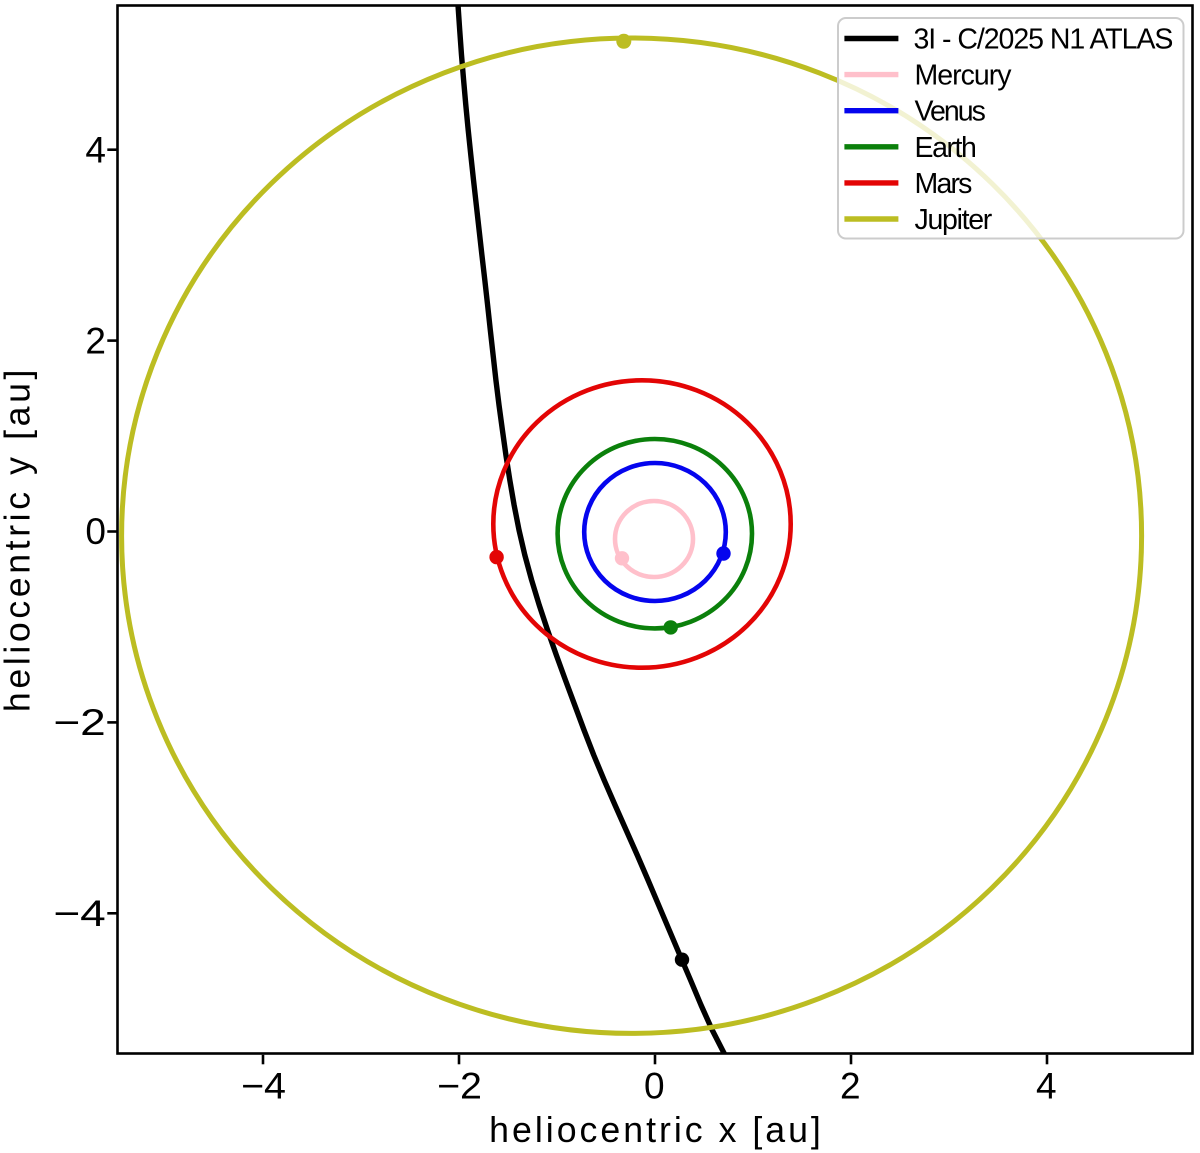 The width and height of the screenshot is (1200, 1153). Describe the element at coordinates (19, 539) in the screenshot. I see `svg-text: heliocentric y [au]` at that location.